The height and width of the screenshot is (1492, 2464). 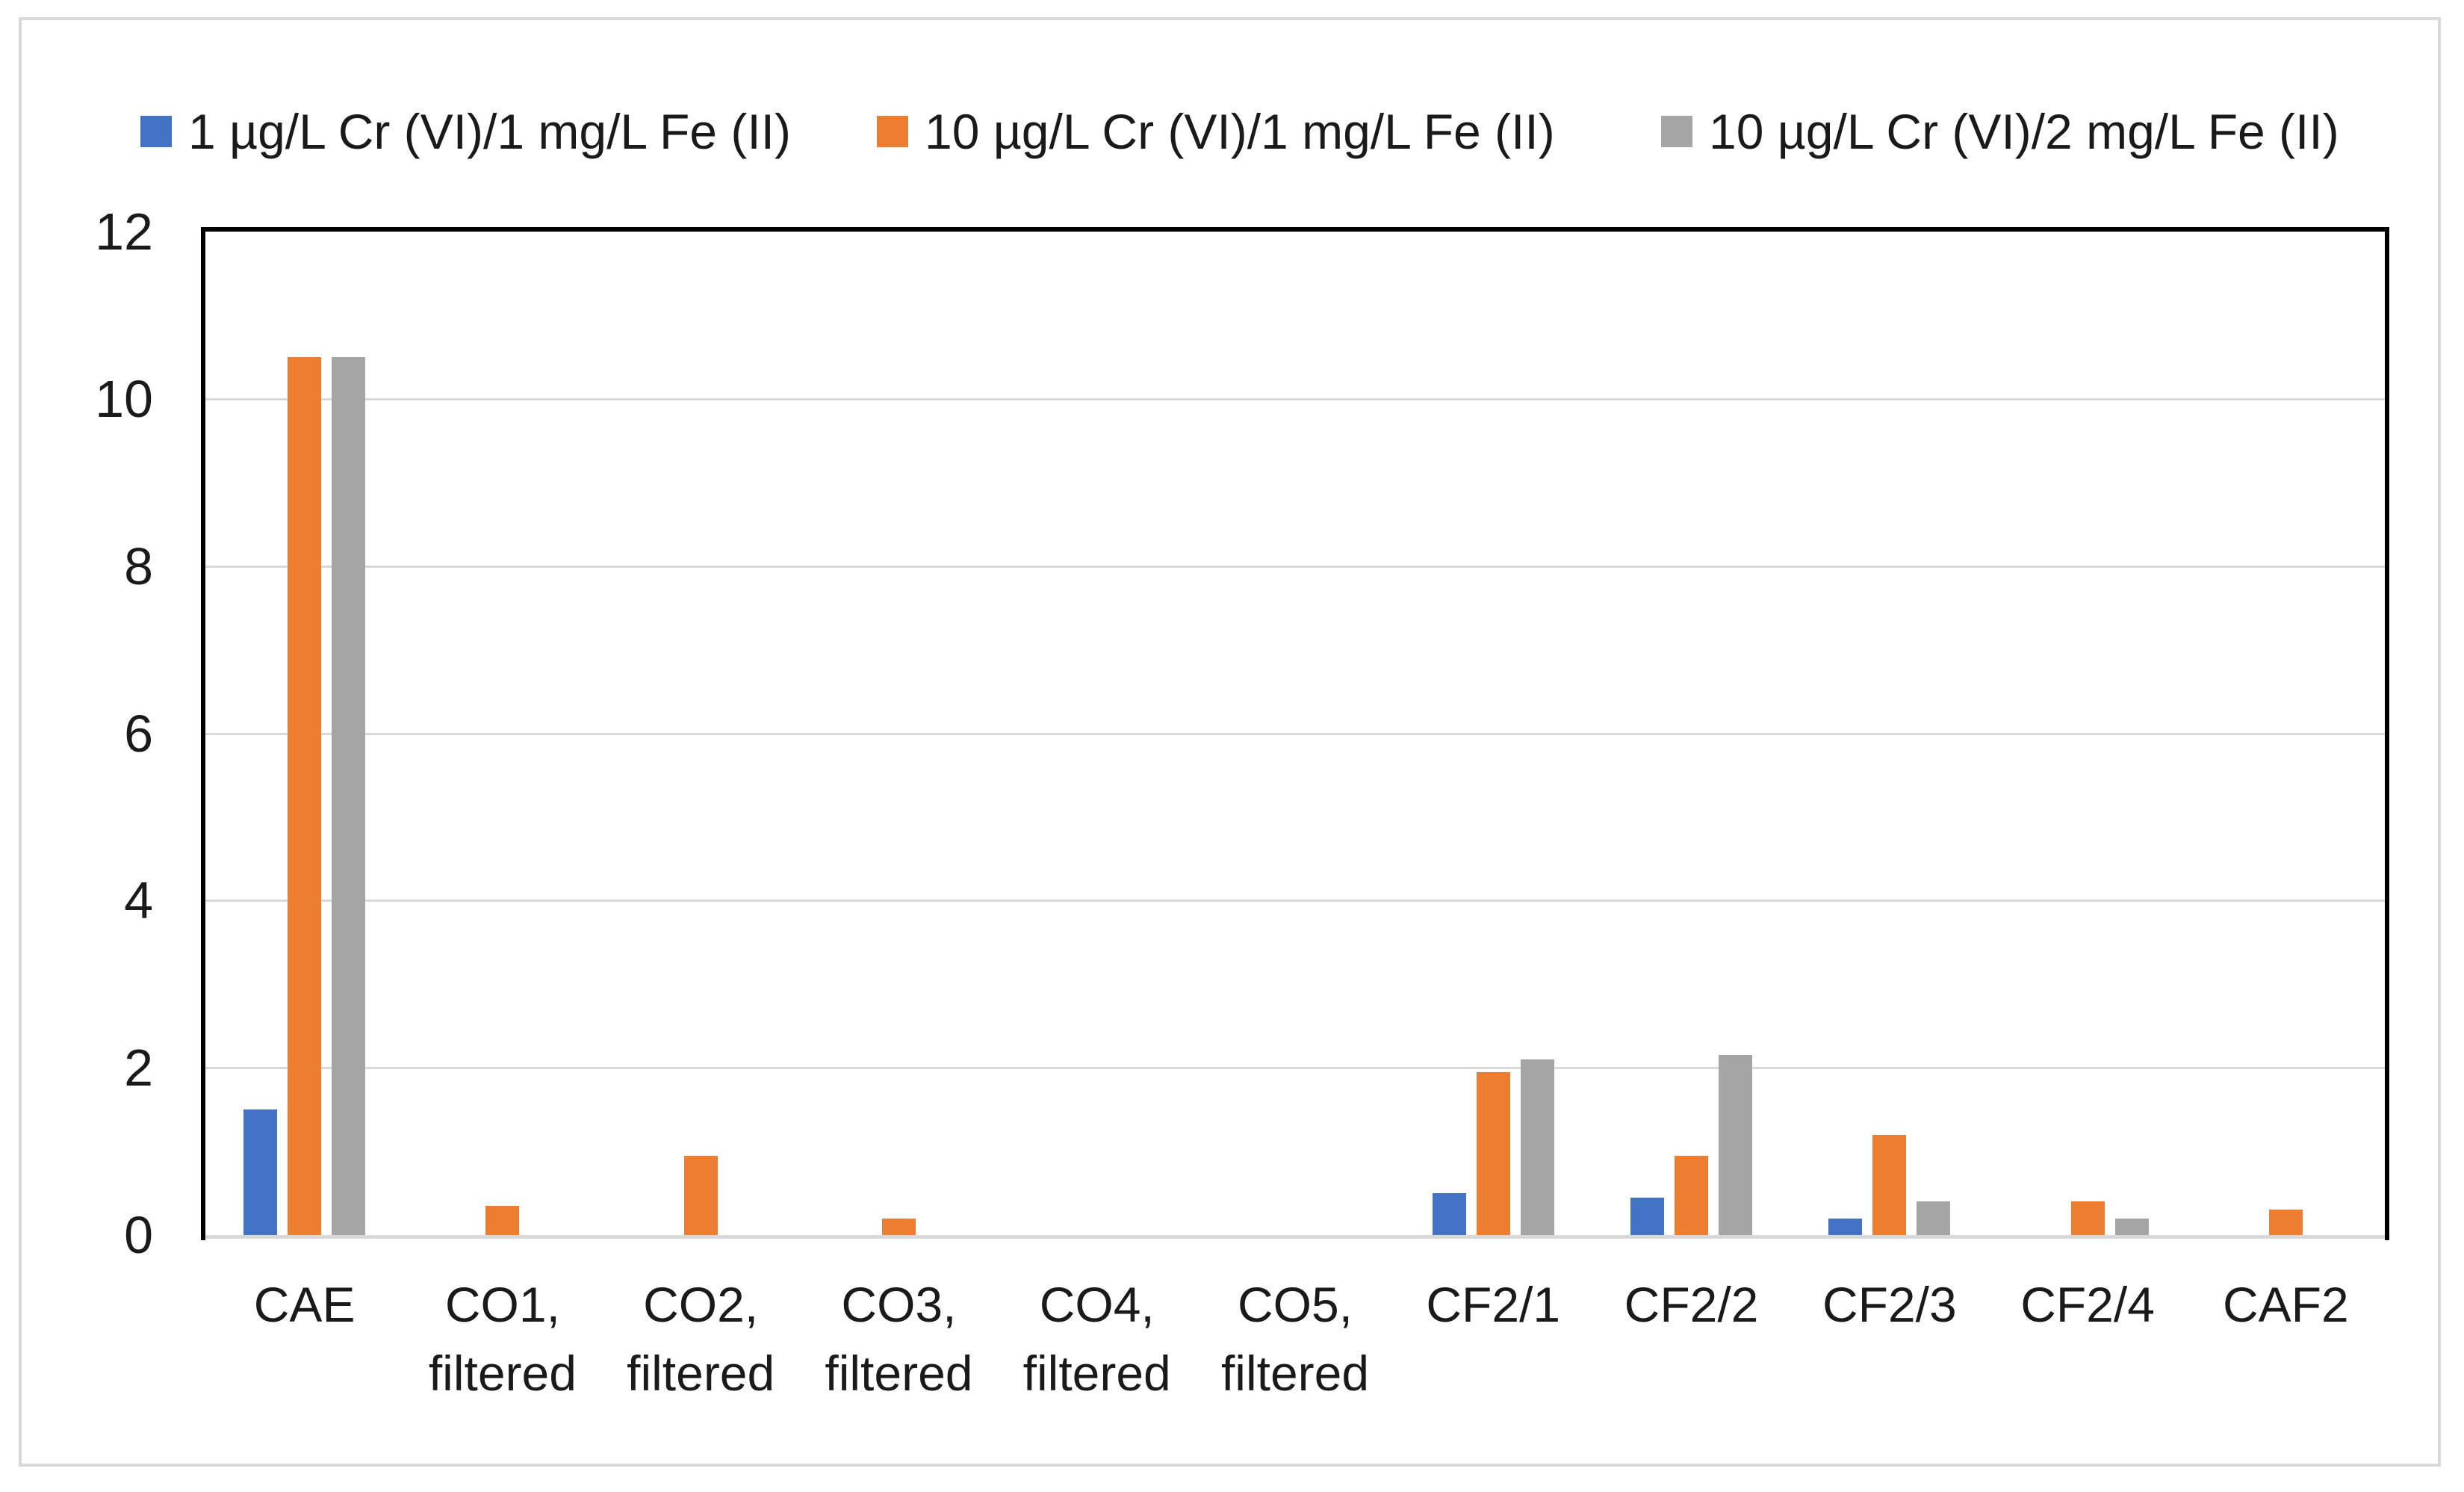 What do you see at coordinates (124, 398) in the screenshot?
I see `y-tick-10: 10` at bounding box center [124, 398].